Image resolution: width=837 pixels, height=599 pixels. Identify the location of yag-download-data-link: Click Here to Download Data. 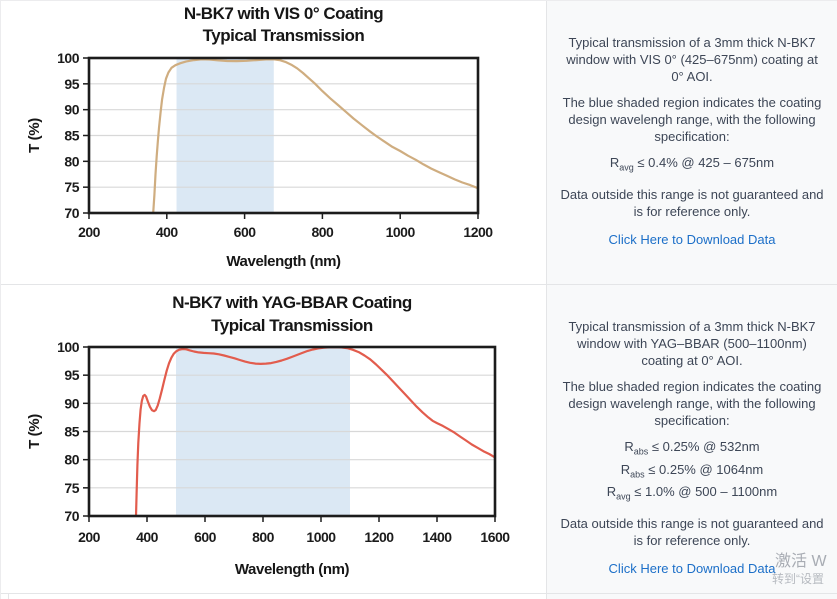
(692, 568).